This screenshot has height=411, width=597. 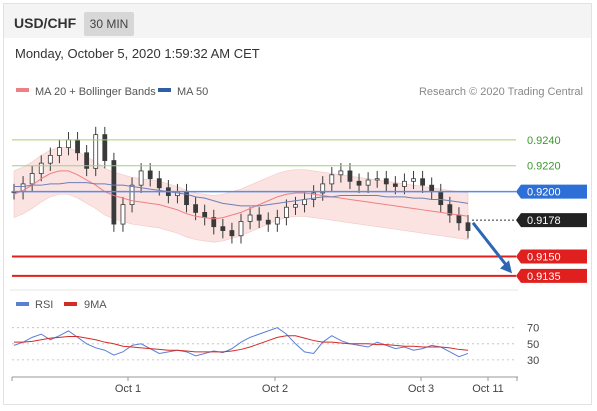 I want to click on level-label: 0.9178, so click(x=544, y=221).